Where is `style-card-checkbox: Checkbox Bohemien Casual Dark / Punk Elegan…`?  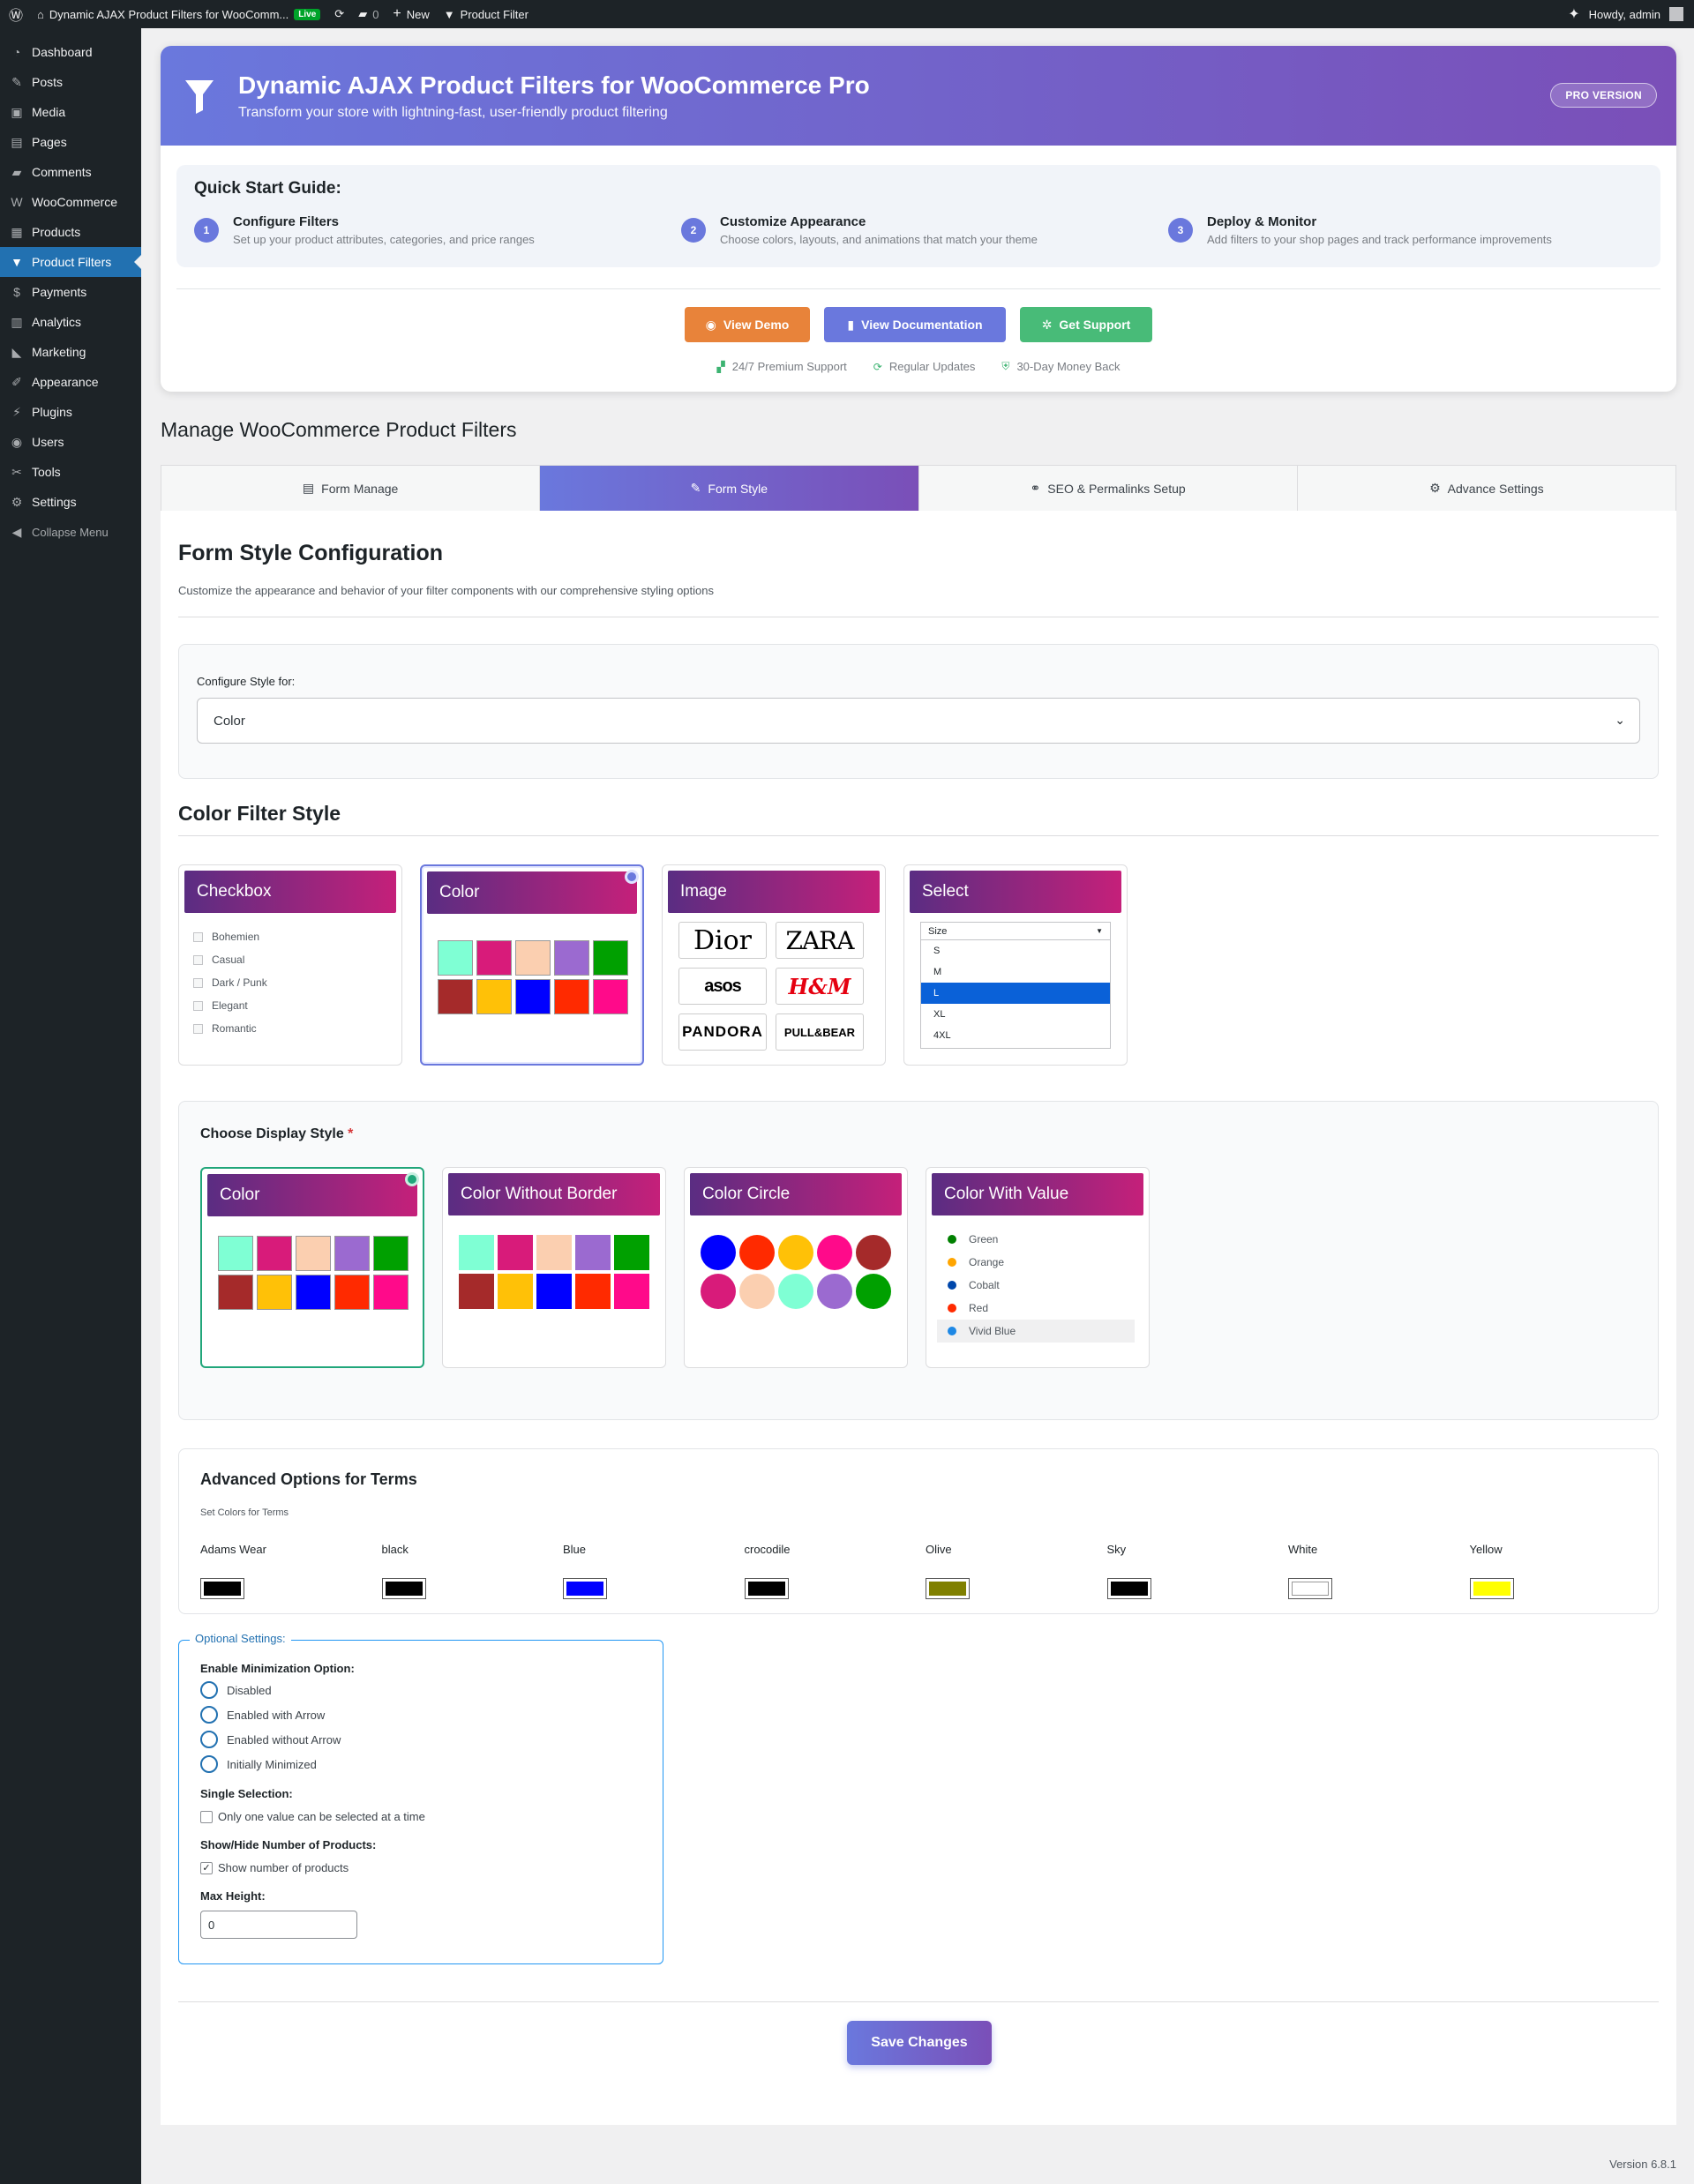 style-card-checkbox: Checkbox Bohemien Casual Dark / Punk Elegan… is located at coordinates (290, 965).